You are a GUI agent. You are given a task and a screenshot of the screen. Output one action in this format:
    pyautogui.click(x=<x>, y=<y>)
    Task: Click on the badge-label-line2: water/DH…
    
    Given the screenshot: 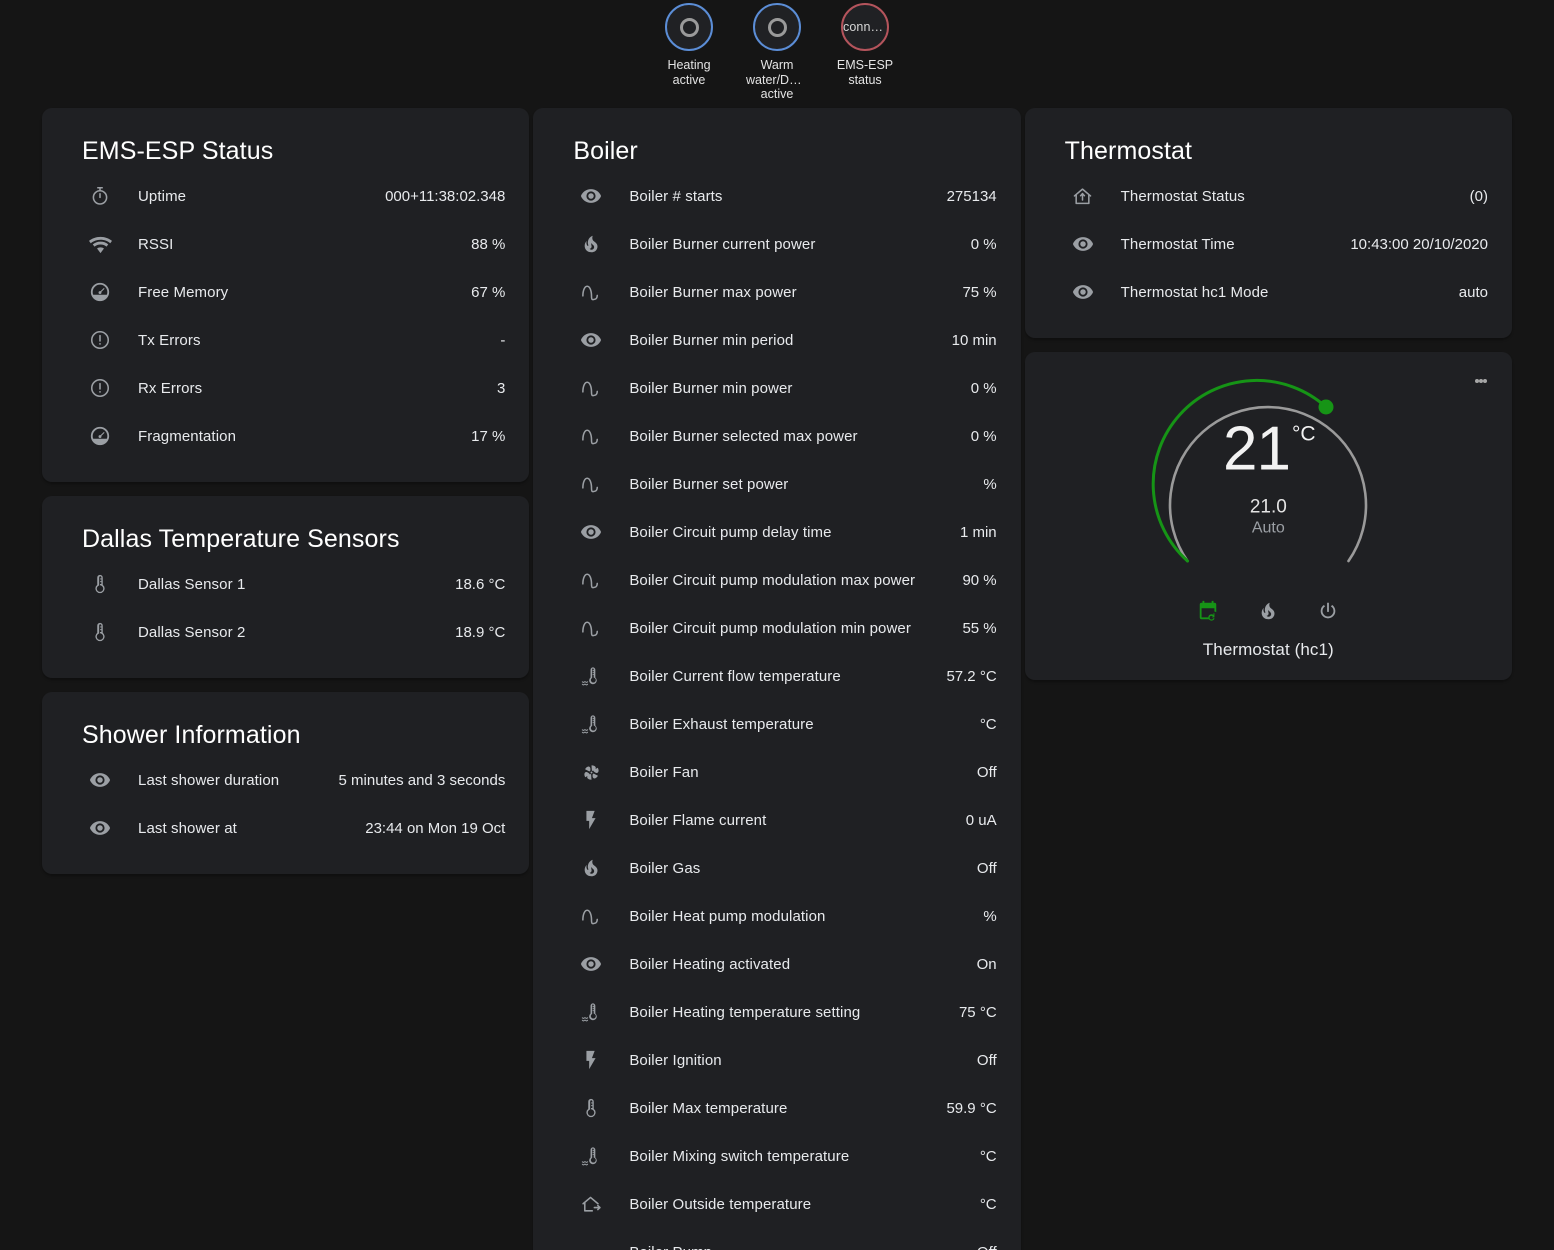 What is the action you would take?
    pyautogui.click(x=777, y=79)
    